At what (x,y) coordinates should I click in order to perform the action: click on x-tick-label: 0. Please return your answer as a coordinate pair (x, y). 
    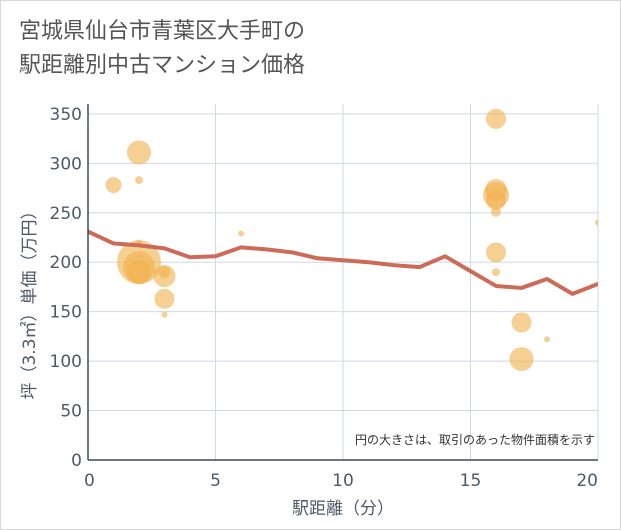
    Looking at the image, I should click on (89, 481).